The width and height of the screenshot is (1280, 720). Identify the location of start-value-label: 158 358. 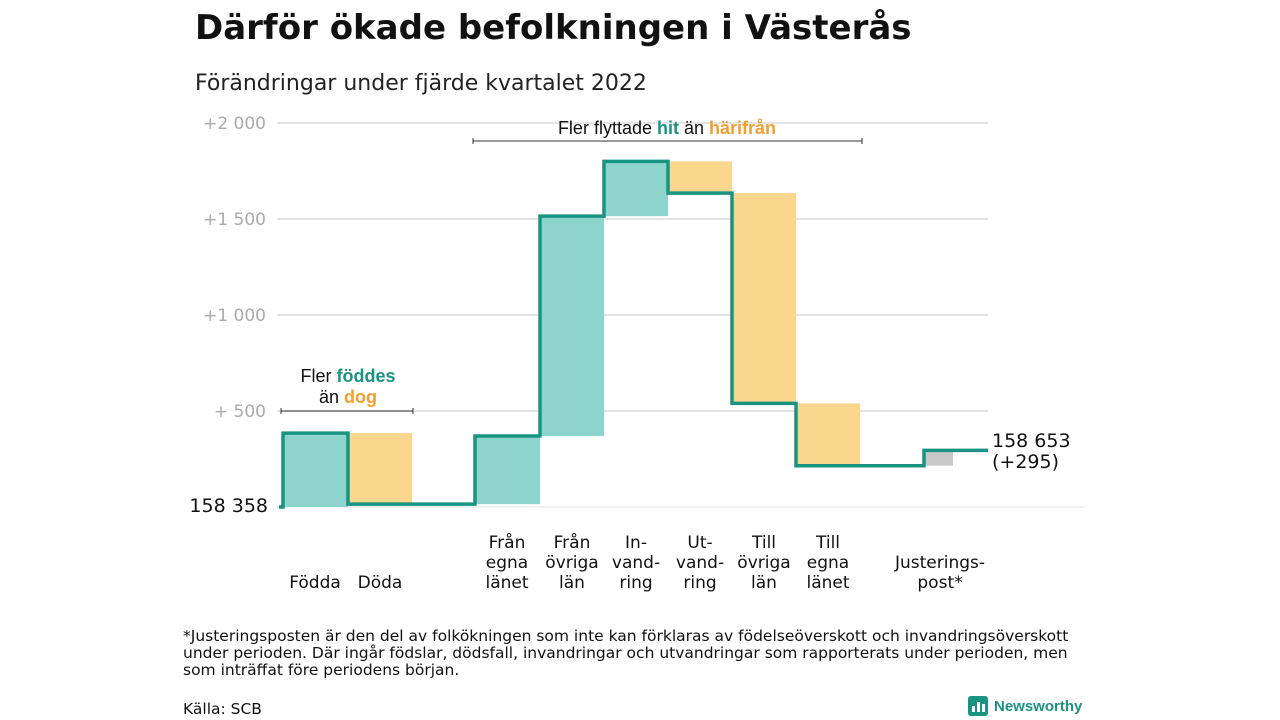
(228, 506).